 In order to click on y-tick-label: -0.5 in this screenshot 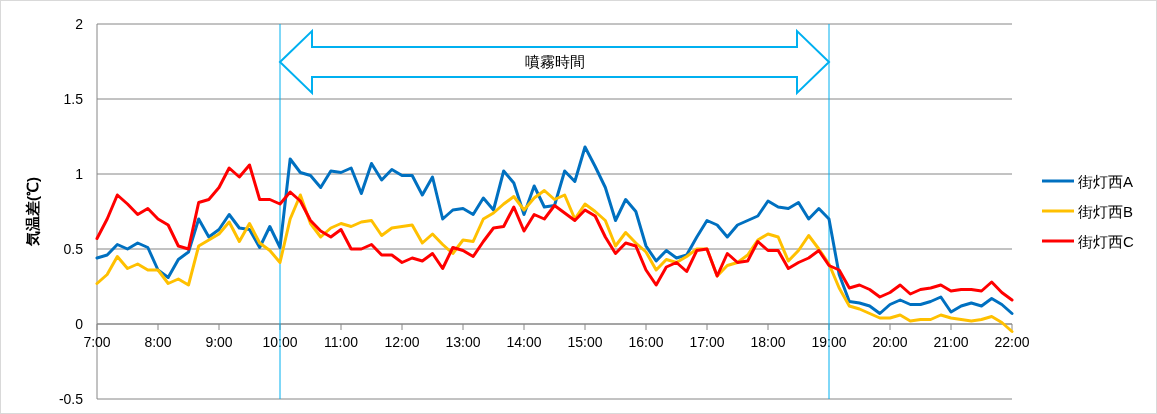, I will do `click(71, 399)`.